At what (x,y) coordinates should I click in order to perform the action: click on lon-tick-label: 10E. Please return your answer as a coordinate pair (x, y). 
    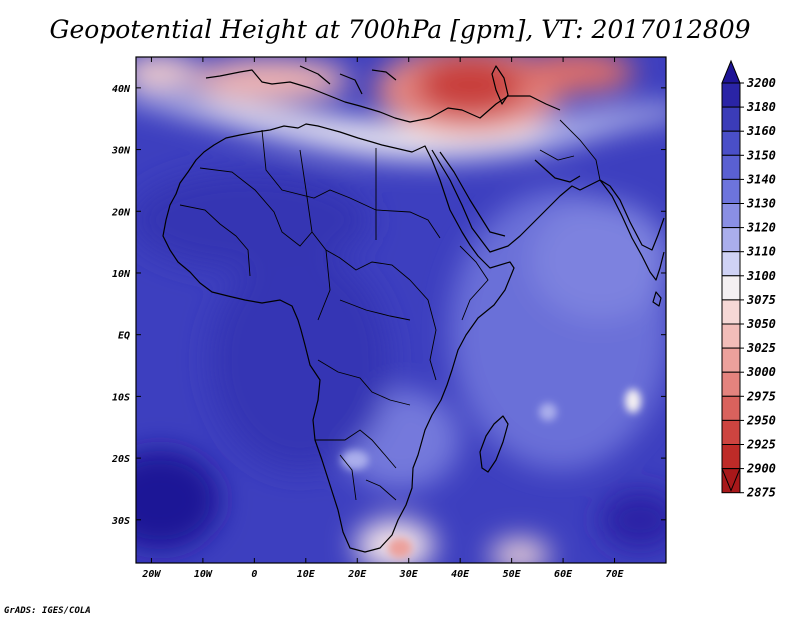
    Looking at the image, I should click on (306, 574).